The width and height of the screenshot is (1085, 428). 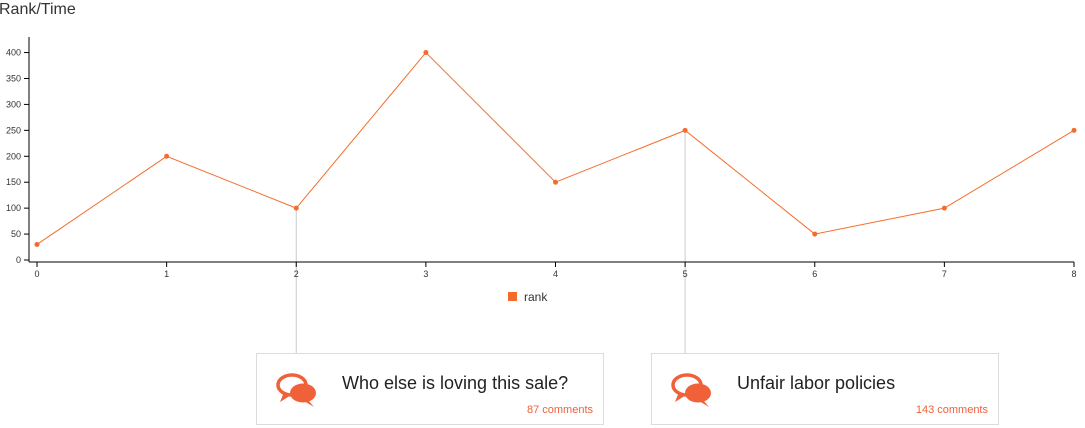 I want to click on legend-label-rank: rank, so click(x=536, y=297).